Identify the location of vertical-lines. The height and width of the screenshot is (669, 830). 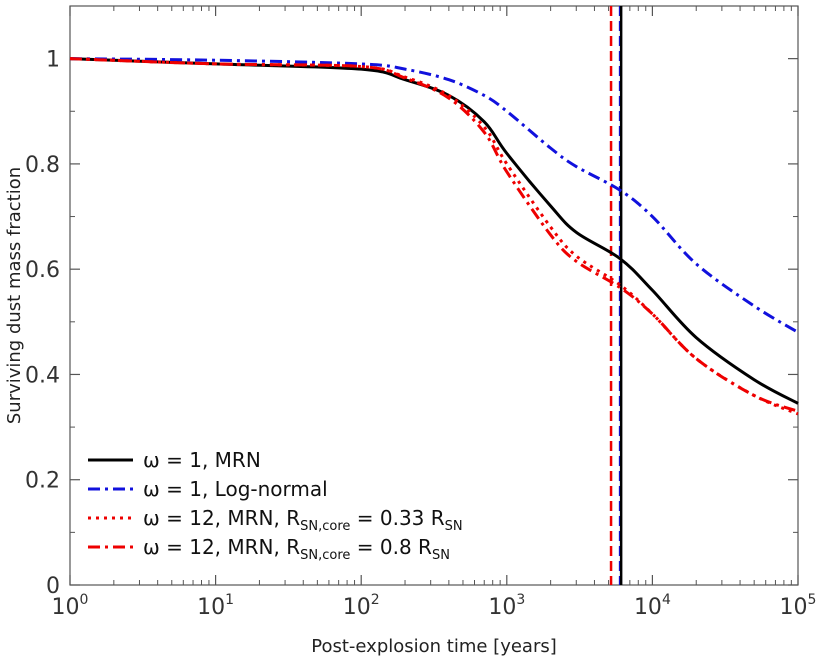
(616, 295).